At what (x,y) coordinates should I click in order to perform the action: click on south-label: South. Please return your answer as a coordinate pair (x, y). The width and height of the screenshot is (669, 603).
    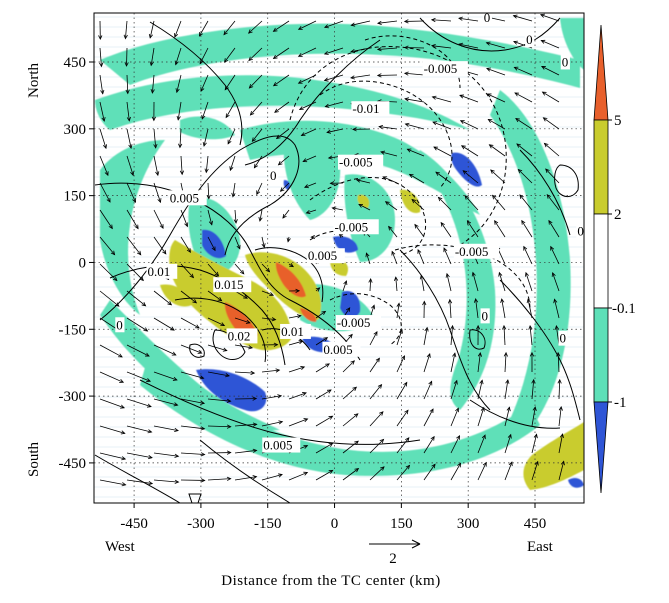
    Looking at the image, I should click on (34, 459).